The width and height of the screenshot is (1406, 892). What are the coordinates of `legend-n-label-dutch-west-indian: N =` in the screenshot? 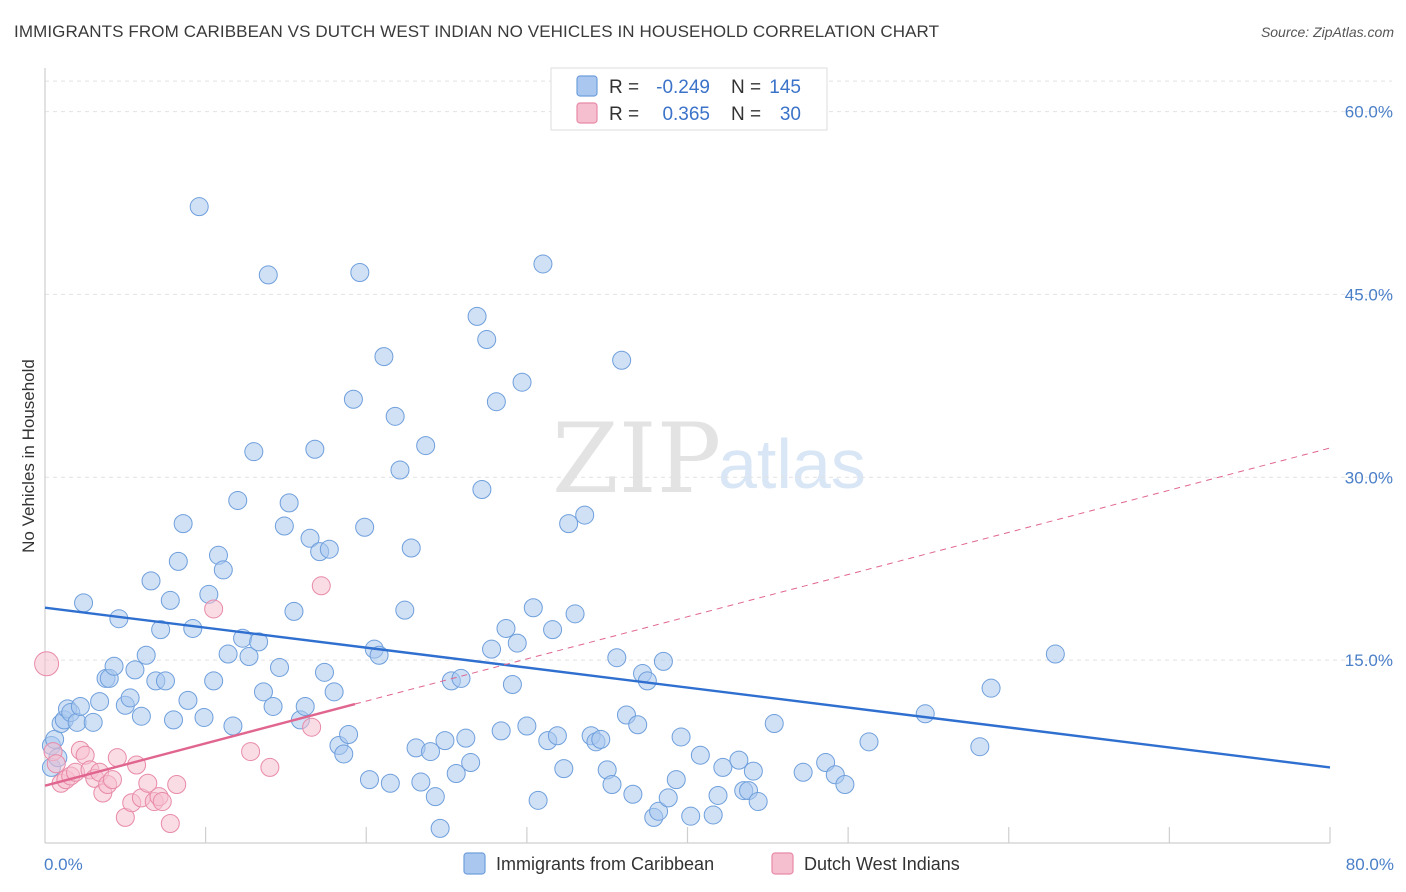 It's located at (746, 114).